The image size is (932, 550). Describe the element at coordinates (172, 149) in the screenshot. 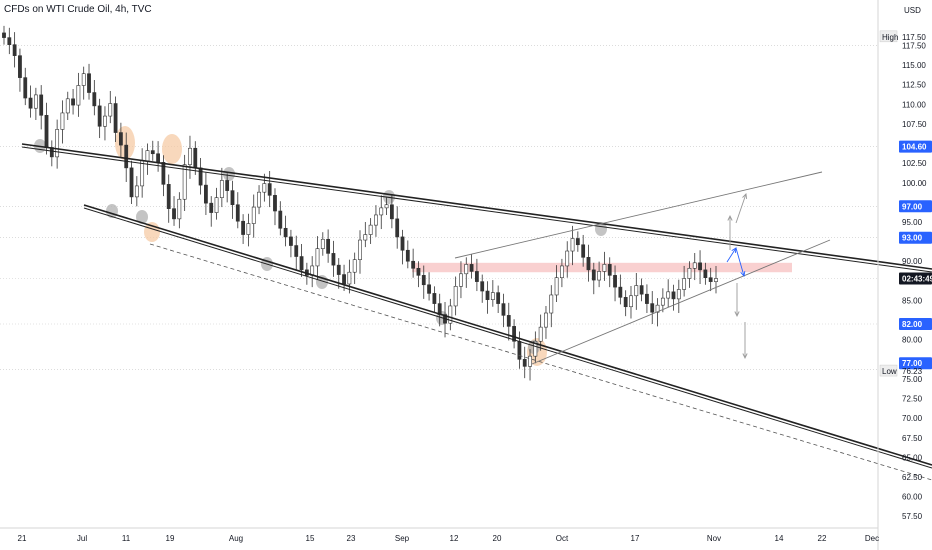

I see `pivot-highlight-orange` at that location.